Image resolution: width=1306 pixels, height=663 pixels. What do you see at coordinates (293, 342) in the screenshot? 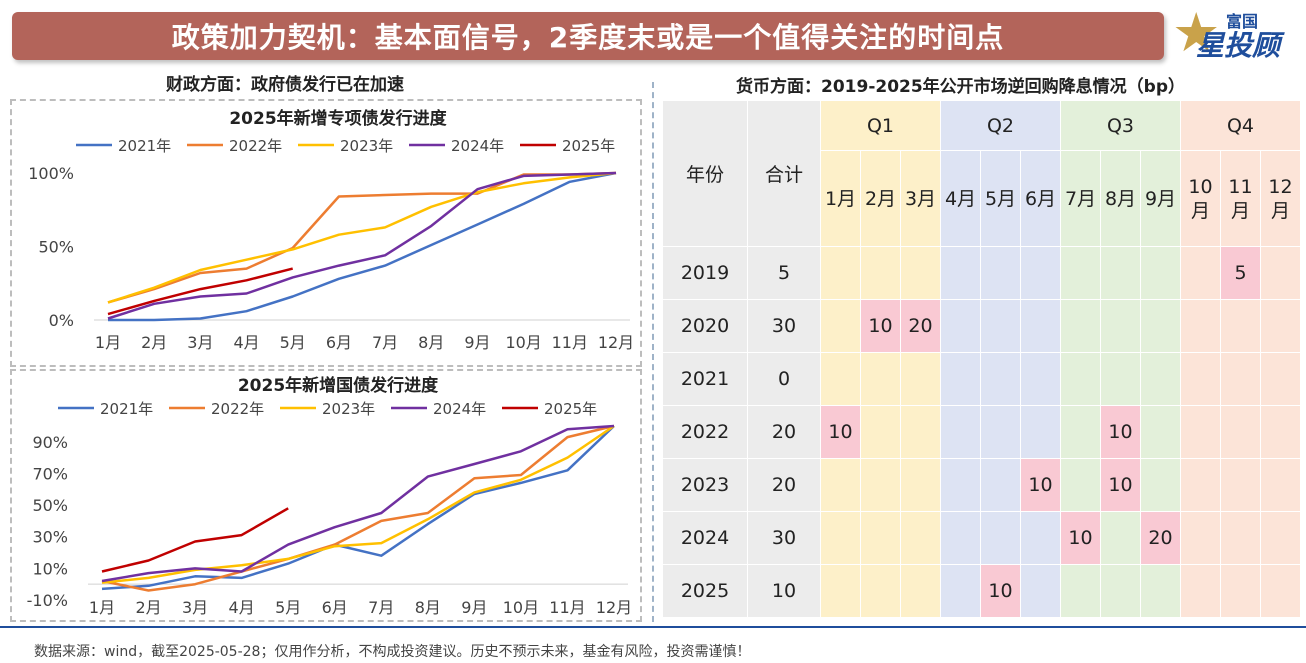
I see `x-tick-label: 5月` at bounding box center [293, 342].